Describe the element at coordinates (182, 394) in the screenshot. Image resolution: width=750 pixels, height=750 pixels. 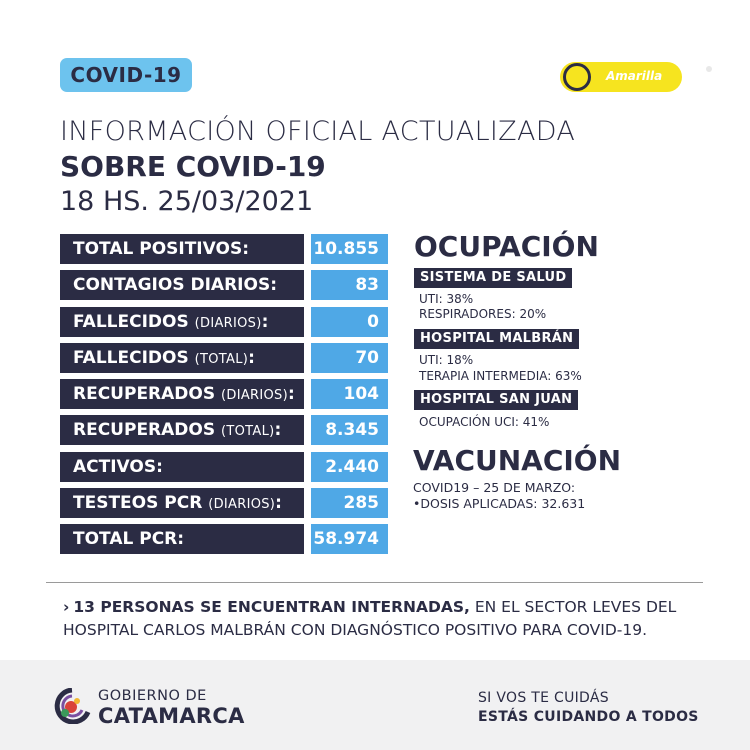
I see `stat-label: RECUPERADOS (DIARIOS):` at that location.